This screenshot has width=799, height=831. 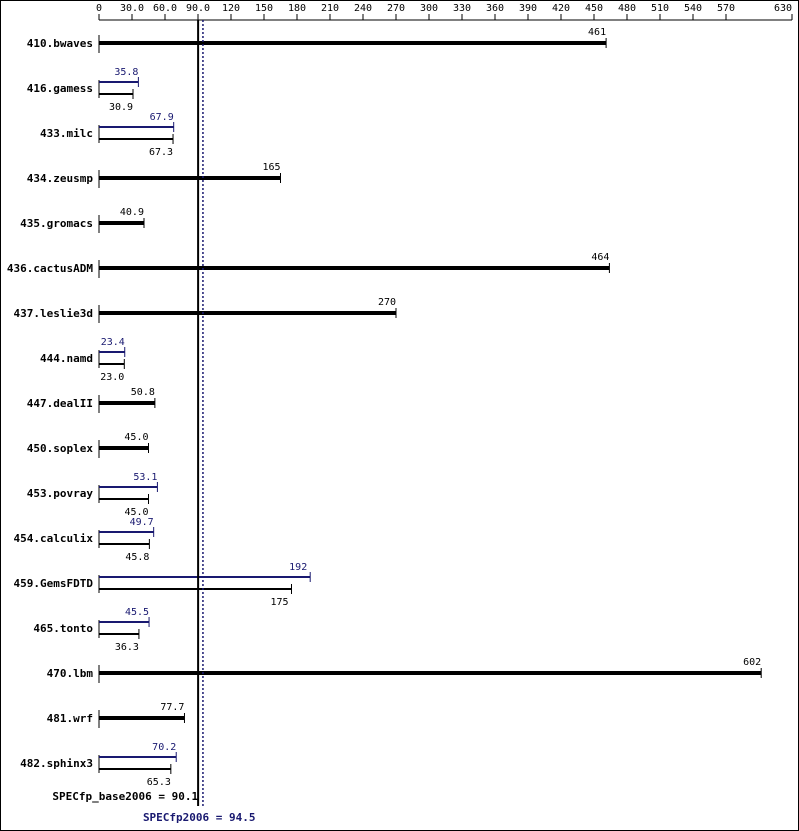 I want to click on x-tick-label: 180, so click(x=297, y=8).